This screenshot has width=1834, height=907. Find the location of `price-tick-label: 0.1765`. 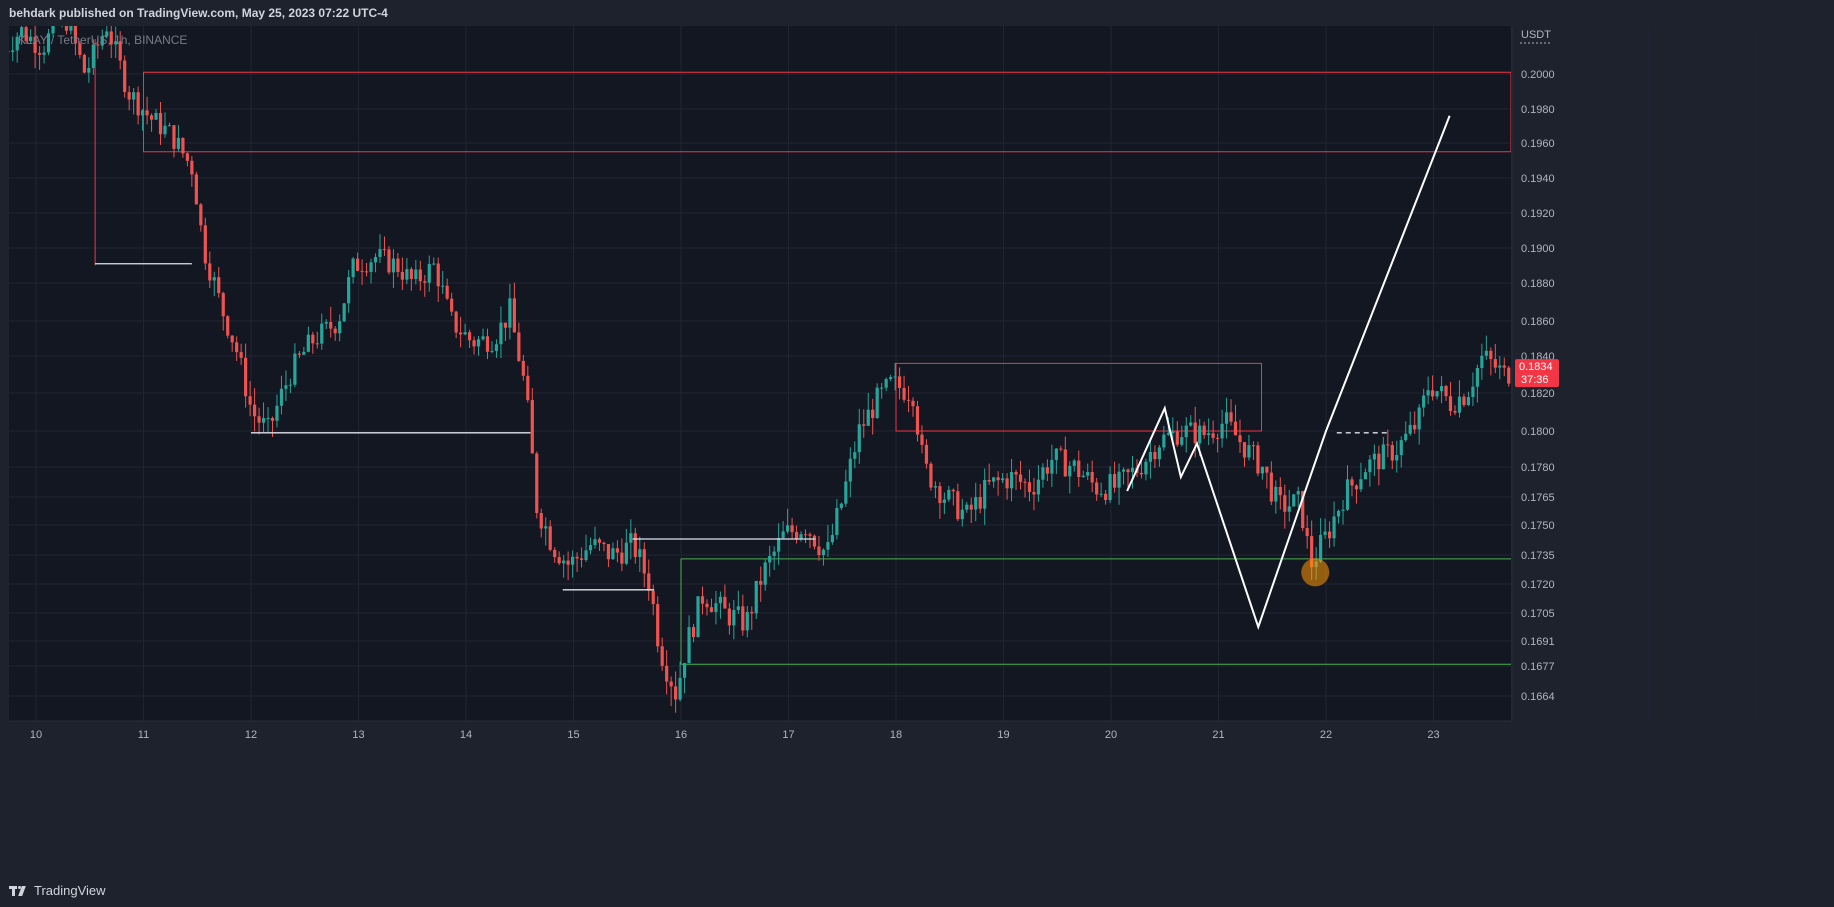

price-tick-label: 0.1765 is located at coordinates (1538, 498).